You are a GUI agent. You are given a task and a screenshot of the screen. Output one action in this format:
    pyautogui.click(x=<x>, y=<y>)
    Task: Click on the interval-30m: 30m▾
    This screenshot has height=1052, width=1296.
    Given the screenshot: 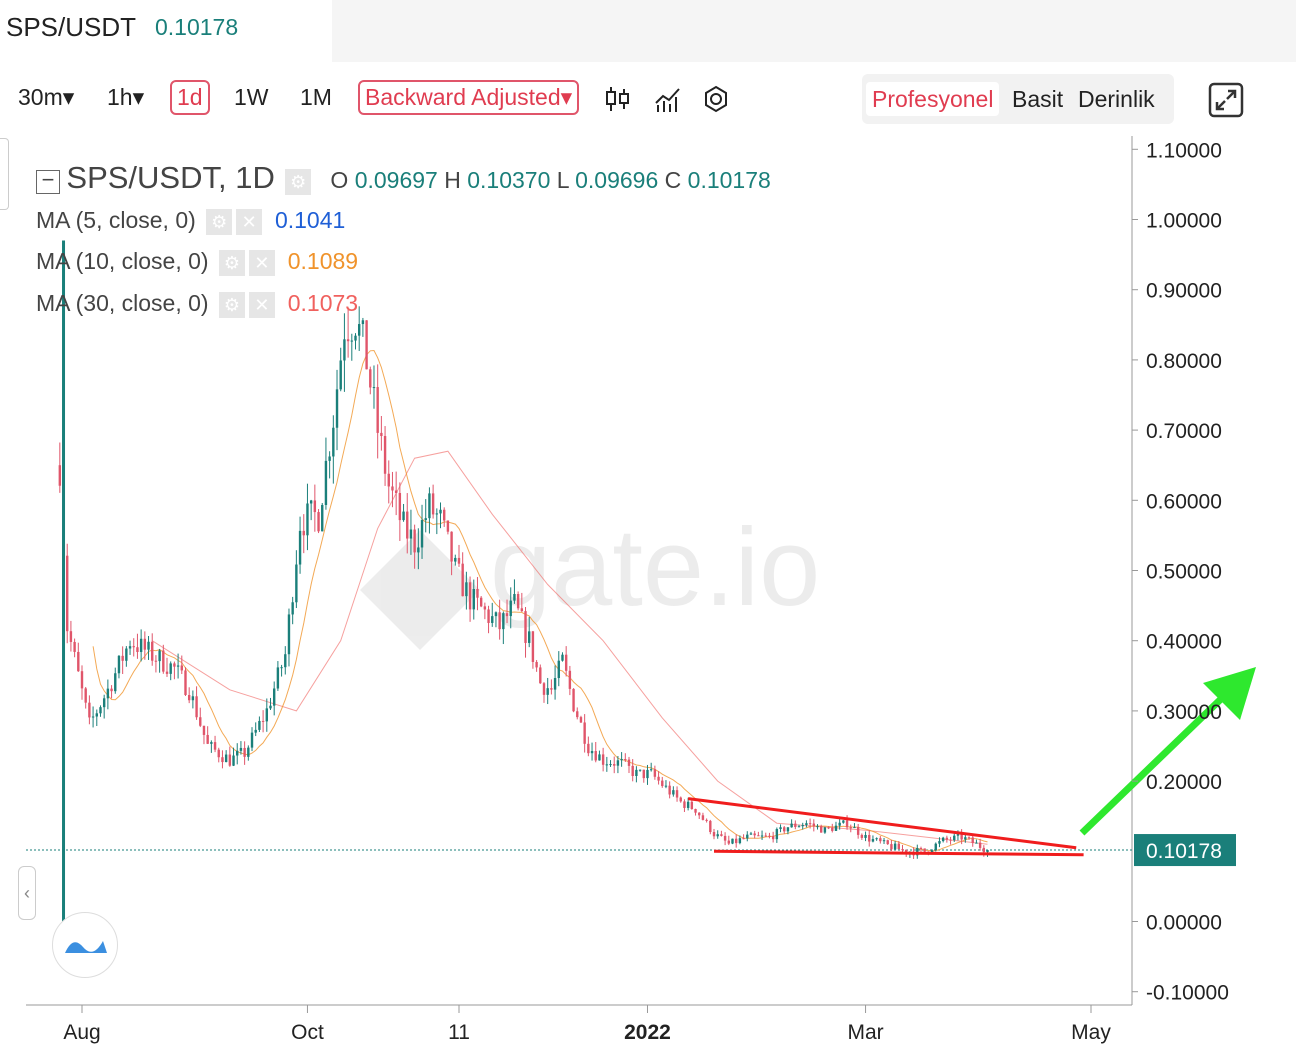 What is the action you would take?
    pyautogui.click(x=46, y=97)
    